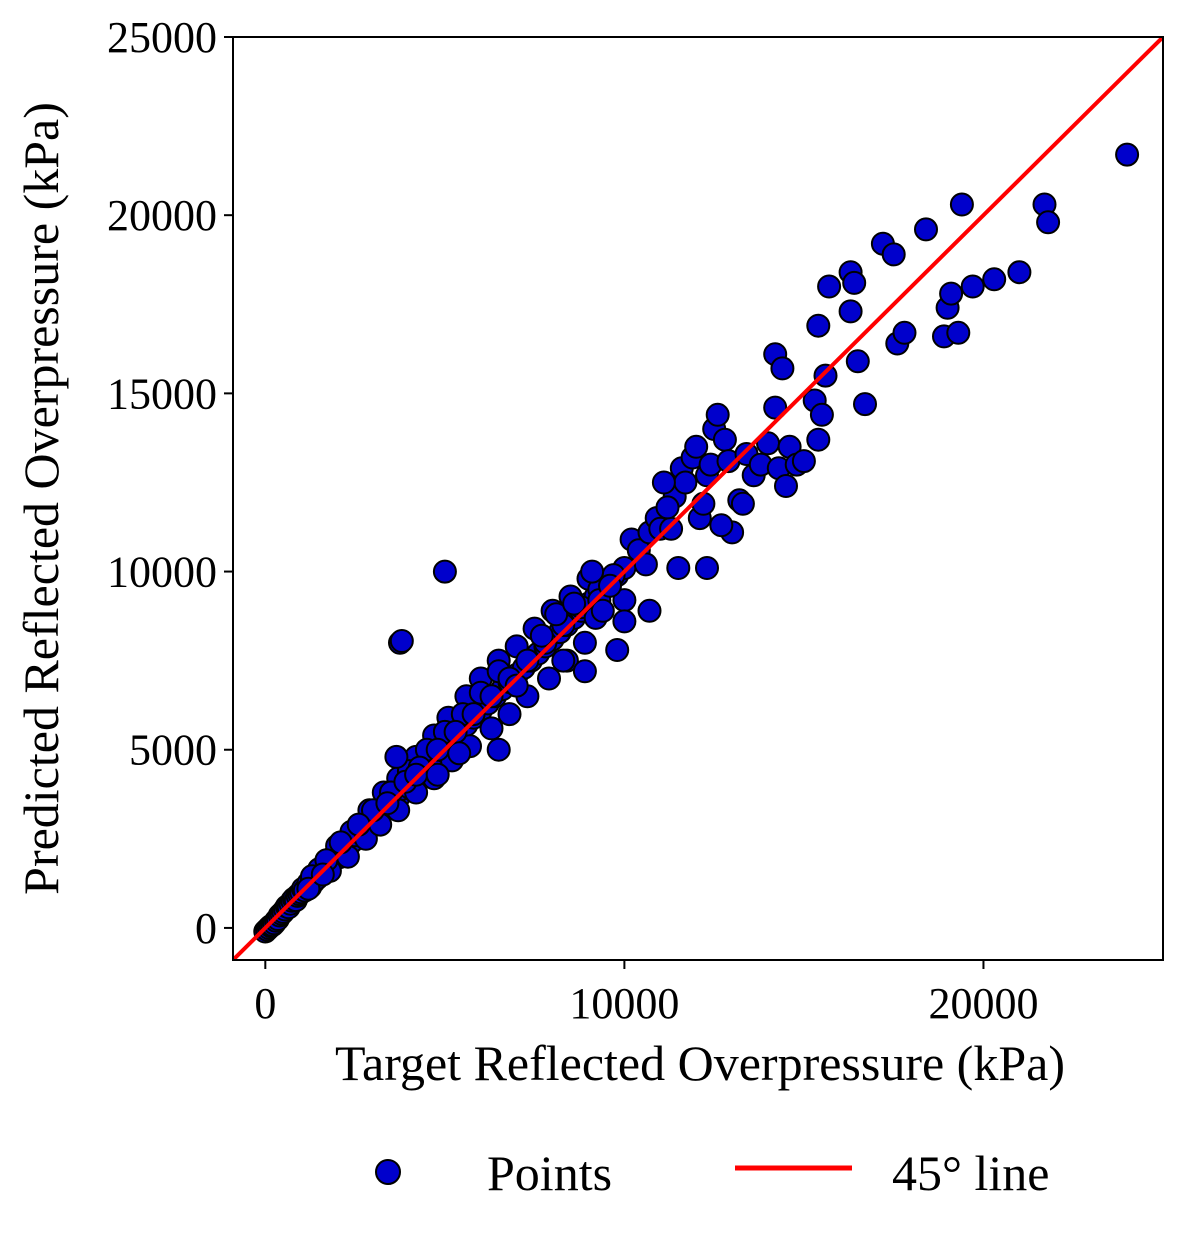 The width and height of the screenshot is (1183, 1243). What do you see at coordinates (162, 215) in the screenshot?
I see `y-tick-label: 20000` at bounding box center [162, 215].